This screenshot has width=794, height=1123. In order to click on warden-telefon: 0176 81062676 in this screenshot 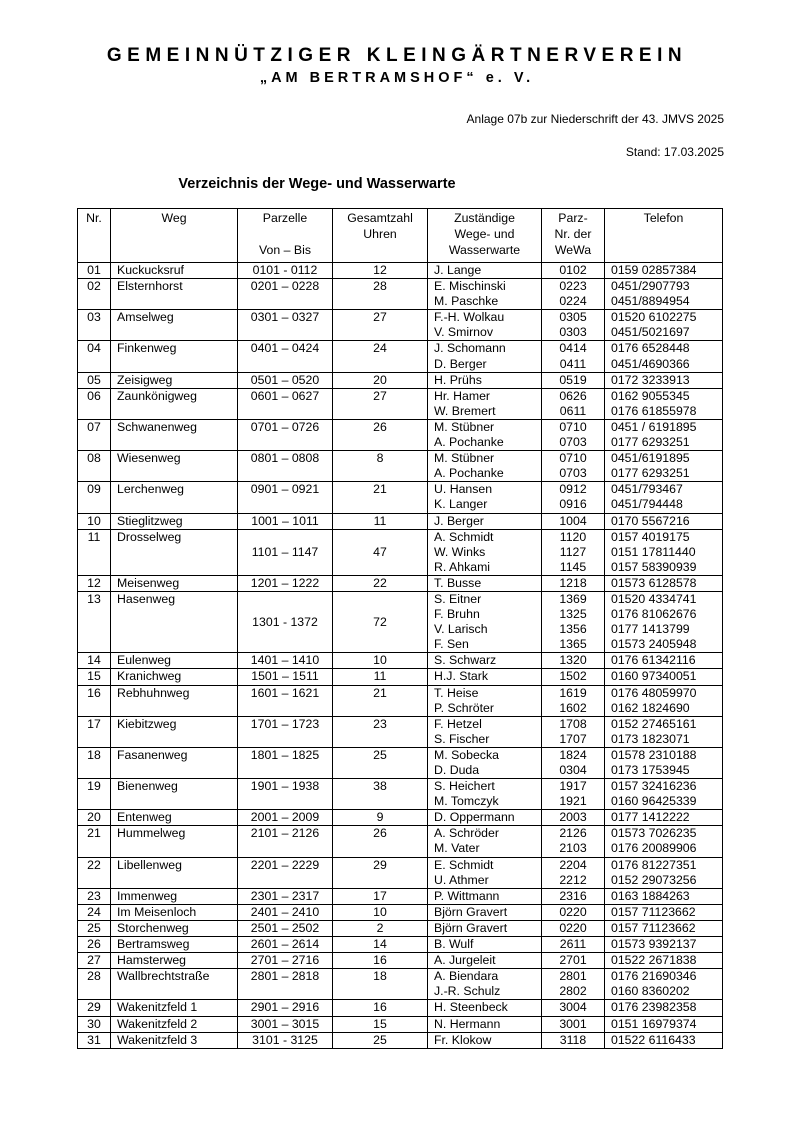, I will do `click(654, 614)`.